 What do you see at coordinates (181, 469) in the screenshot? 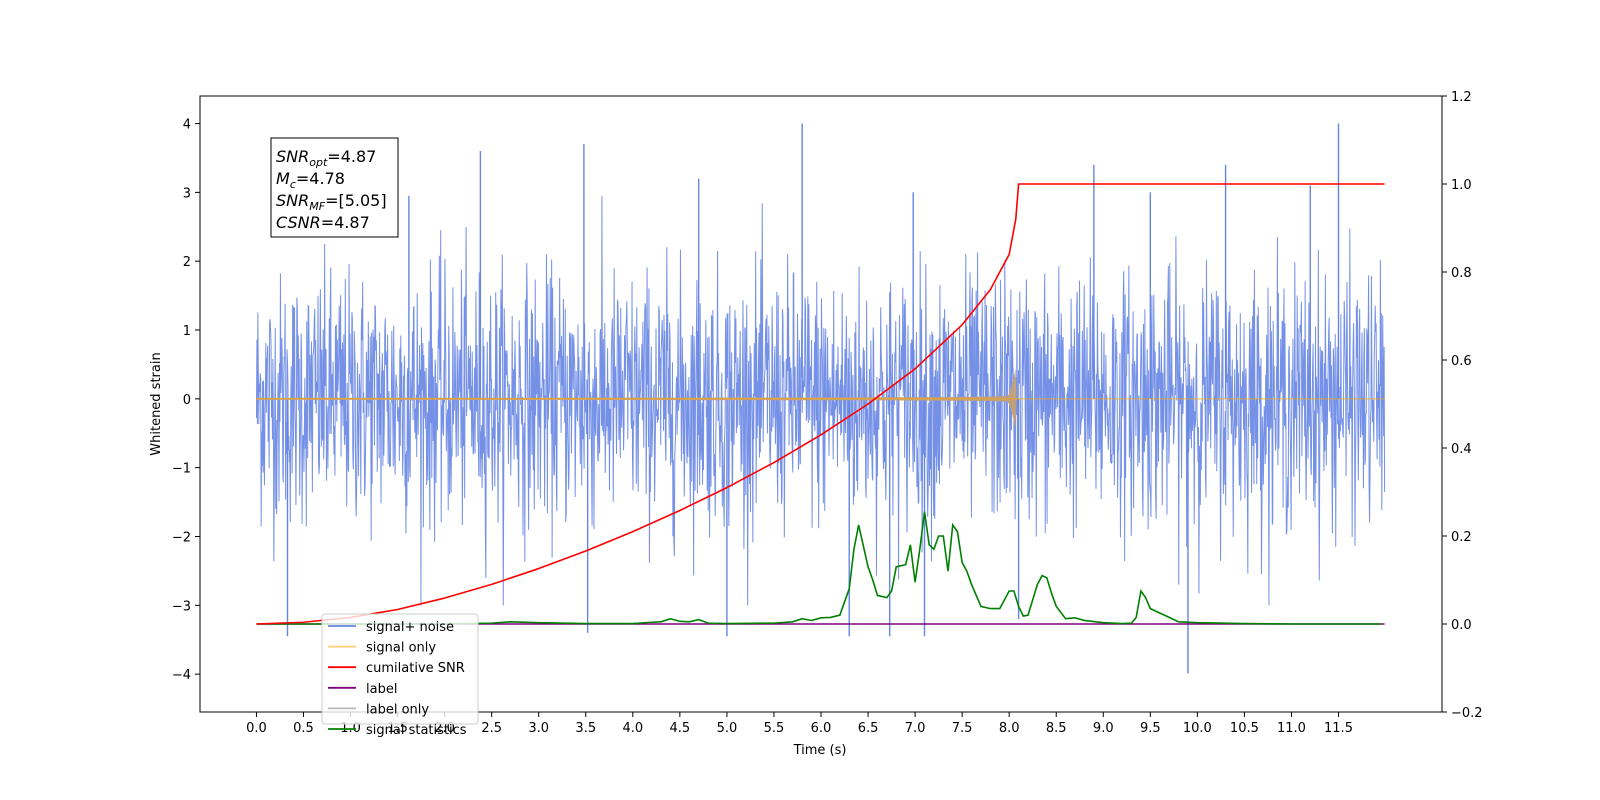
I see `y-tick-label: −1` at bounding box center [181, 469].